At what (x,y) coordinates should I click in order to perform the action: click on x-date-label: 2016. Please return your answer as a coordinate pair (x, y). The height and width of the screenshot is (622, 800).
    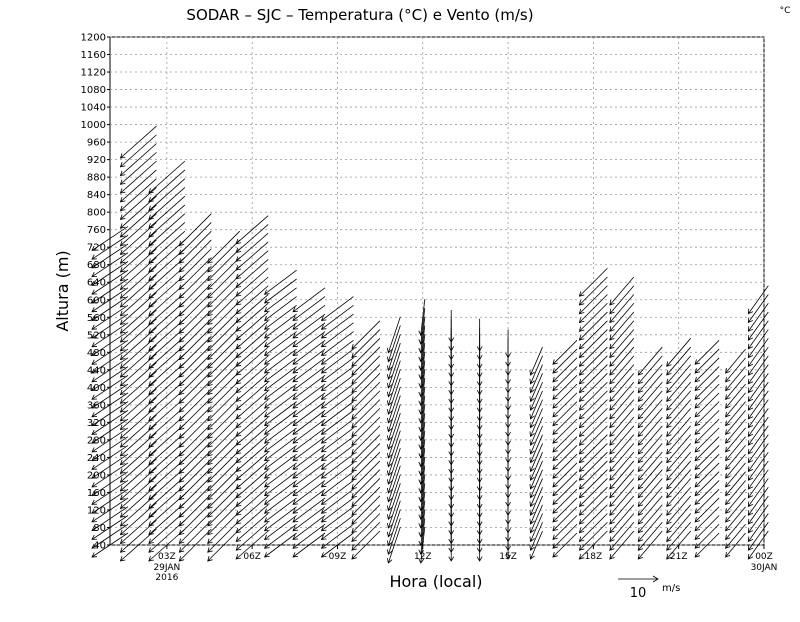
    Looking at the image, I should click on (166, 578).